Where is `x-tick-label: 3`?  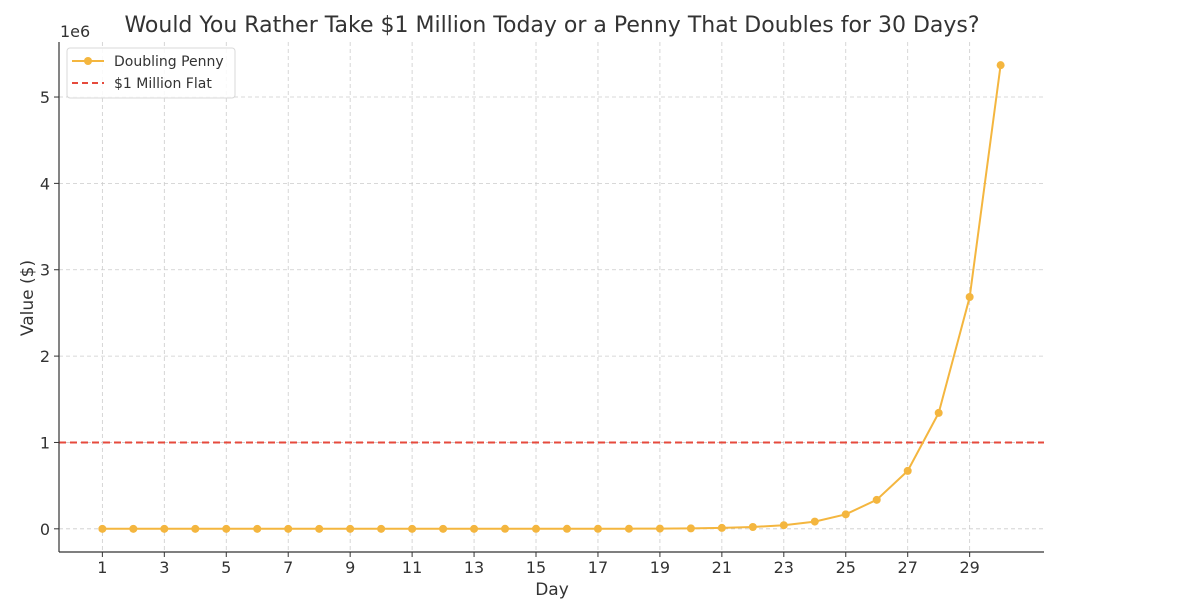
x-tick-label: 3 is located at coordinates (164, 567).